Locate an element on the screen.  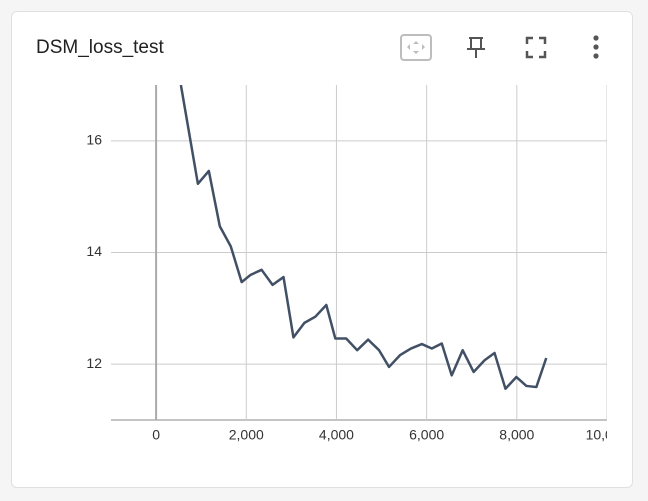
chart-title: DSM_loss_test is located at coordinates (100, 47).